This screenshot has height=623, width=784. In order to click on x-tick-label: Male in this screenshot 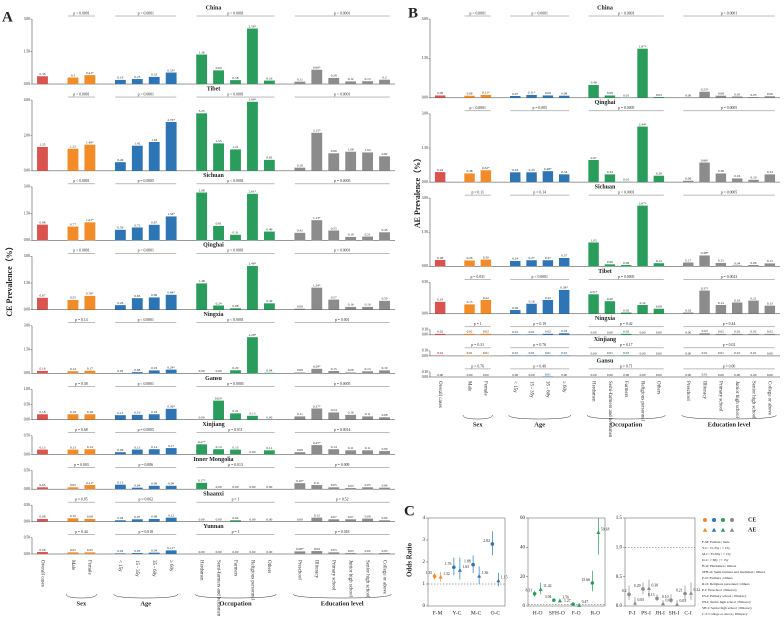, I will do `click(72, 565)`.